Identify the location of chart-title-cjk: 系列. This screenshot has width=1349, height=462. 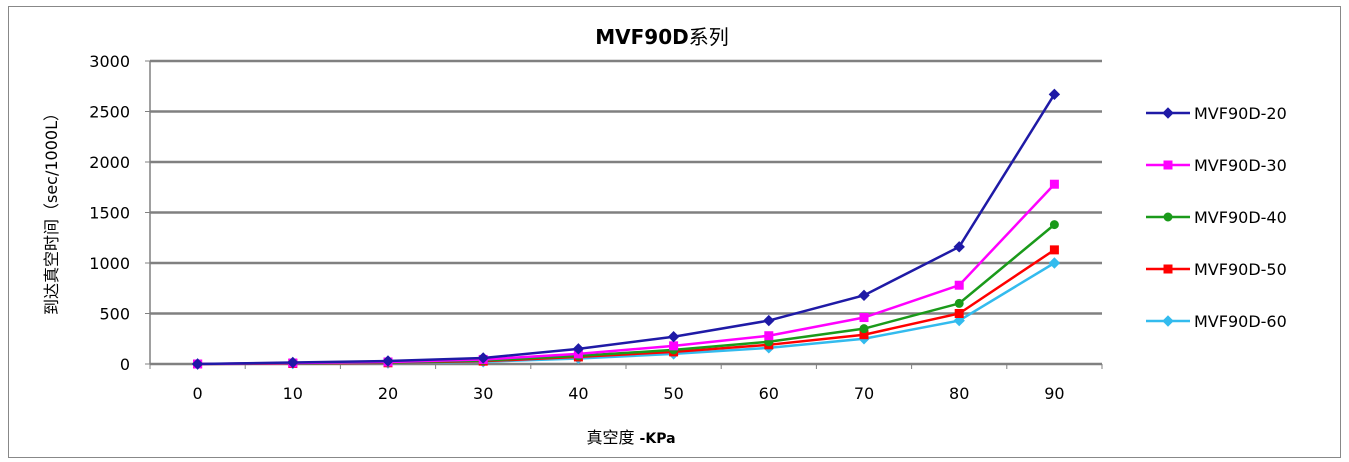
(709, 37).